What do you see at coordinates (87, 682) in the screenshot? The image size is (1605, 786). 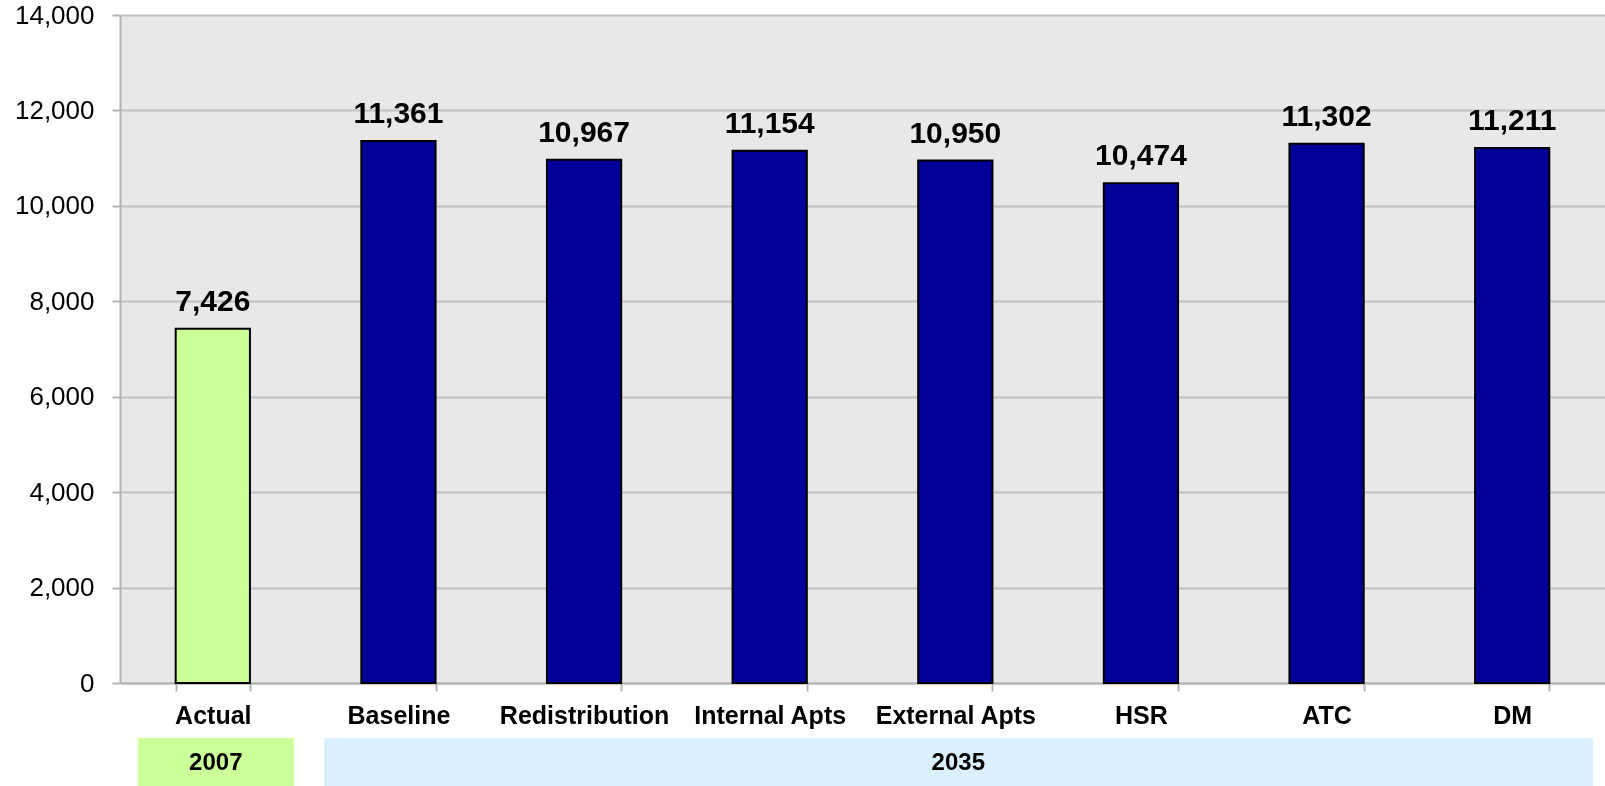 I see `y-tick-label: 0` at bounding box center [87, 682].